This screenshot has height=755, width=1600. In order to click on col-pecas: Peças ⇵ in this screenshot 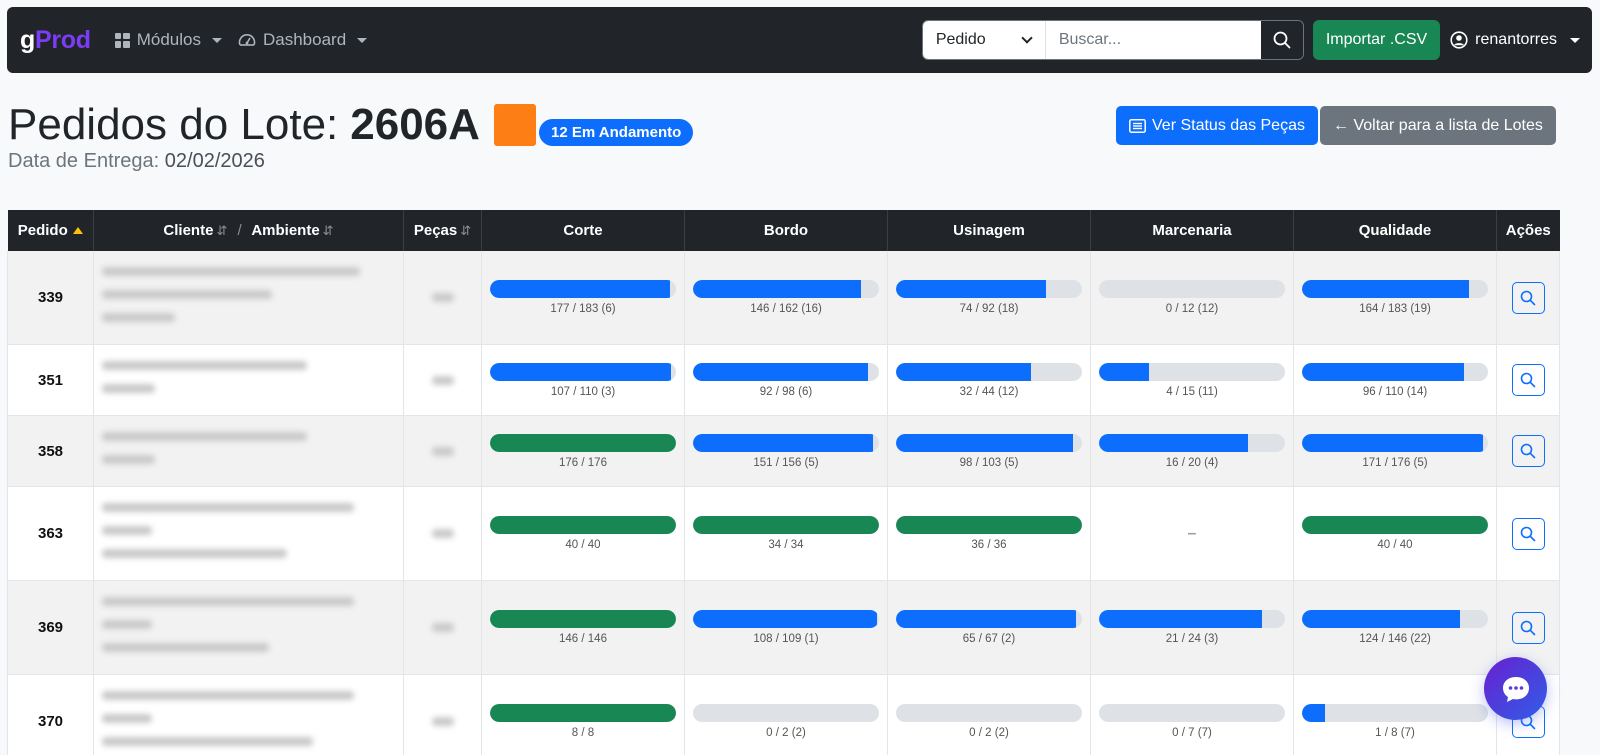, I will do `click(442, 230)`.